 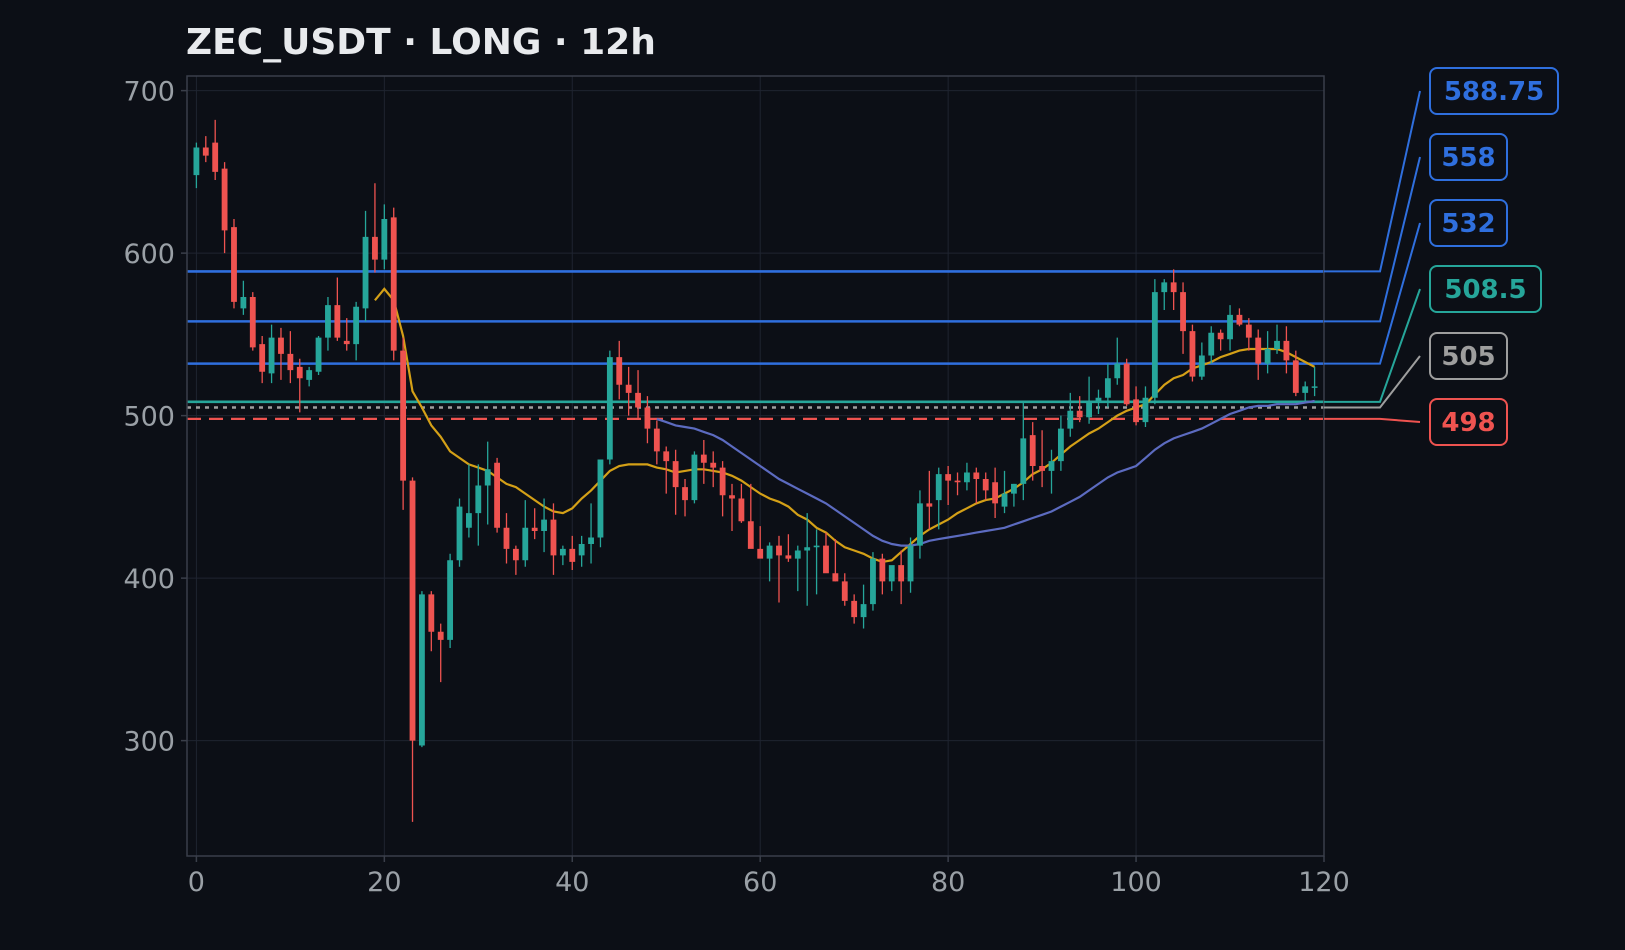 What do you see at coordinates (948, 882) in the screenshot?
I see `x-tick-label: 80` at bounding box center [948, 882].